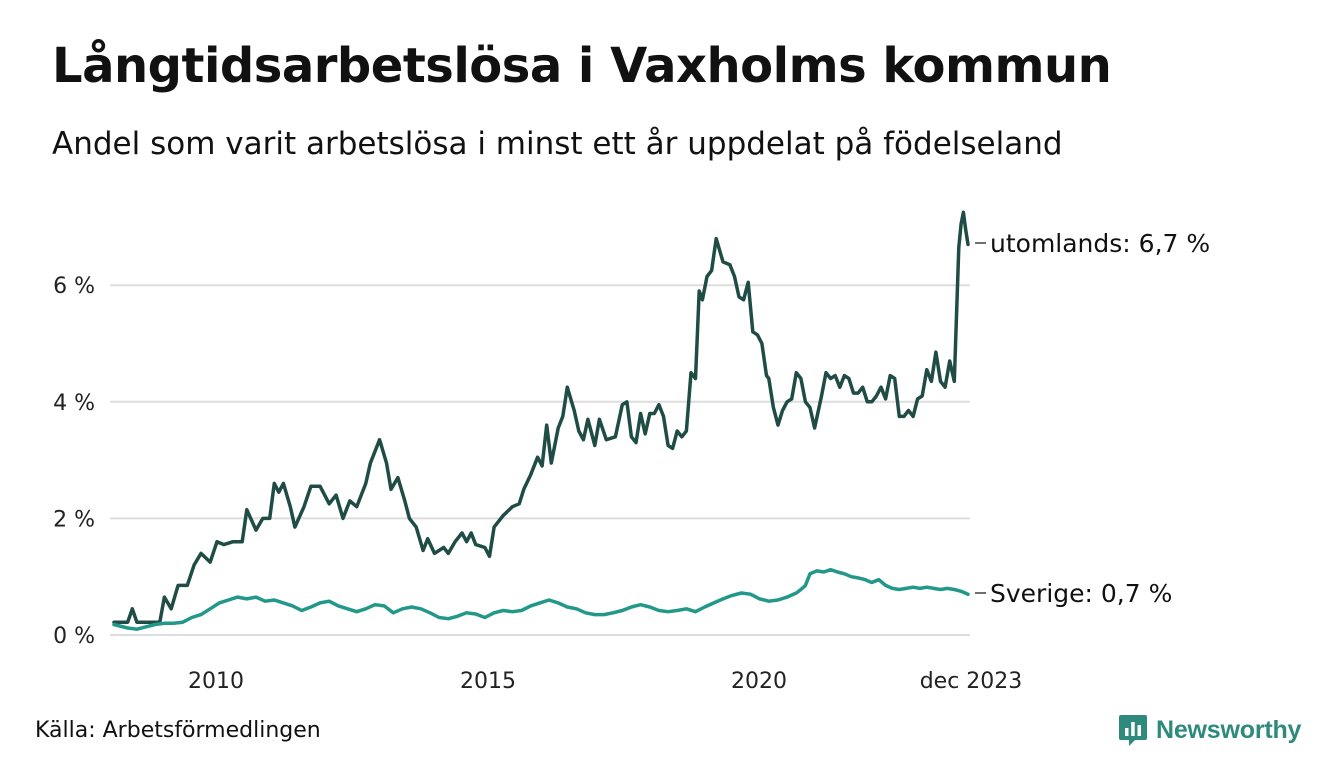 Image resolution: width=1340 pixels, height=780 pixels. What do you see at coordinates (74, 636) in the screenshot?
I see `y-tick-label: 0 %` at bounding box center [74, 636].